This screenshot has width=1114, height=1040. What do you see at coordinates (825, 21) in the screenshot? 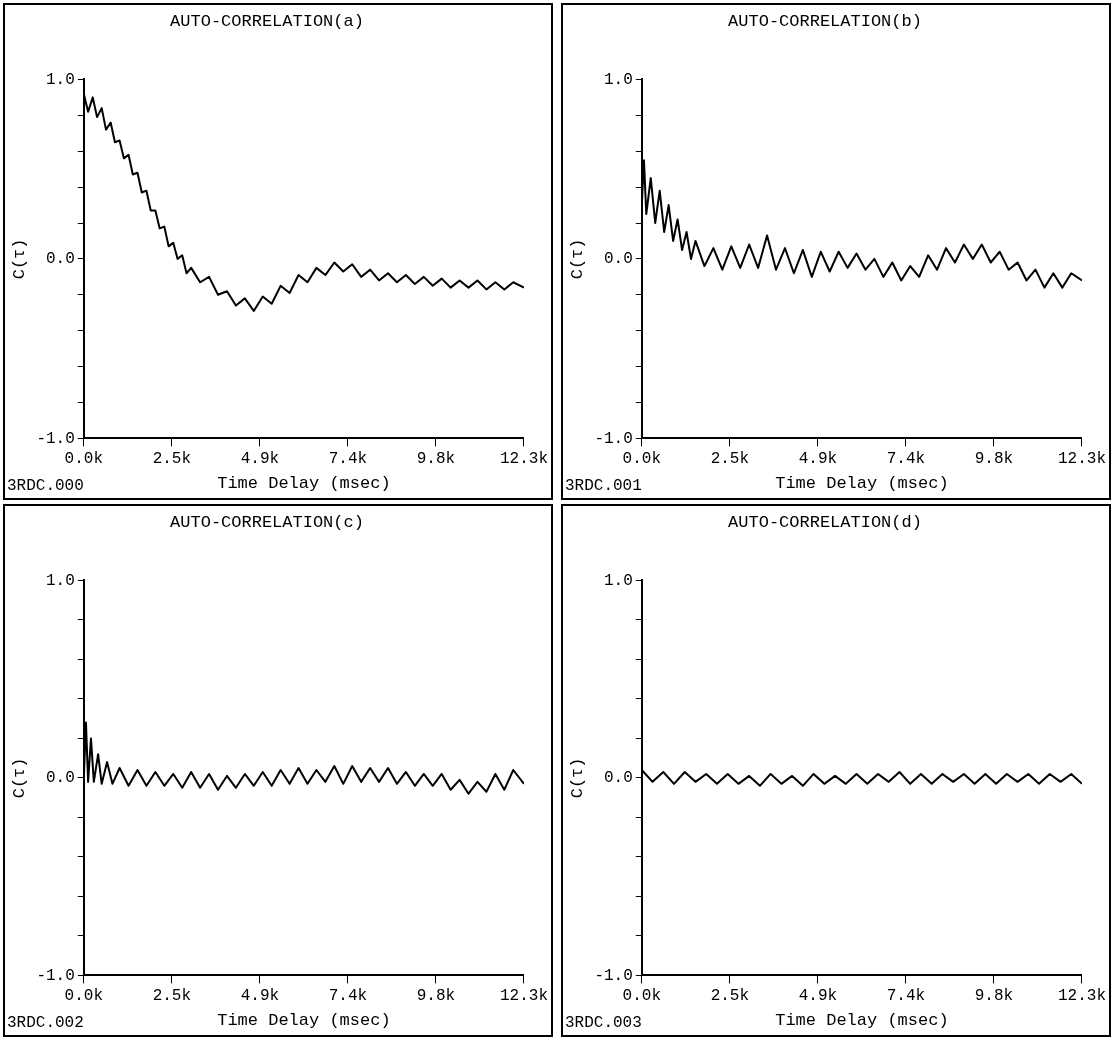
I see `chart-title: AUTO-CORRELATION(b)` at bounding box center [825, 21].